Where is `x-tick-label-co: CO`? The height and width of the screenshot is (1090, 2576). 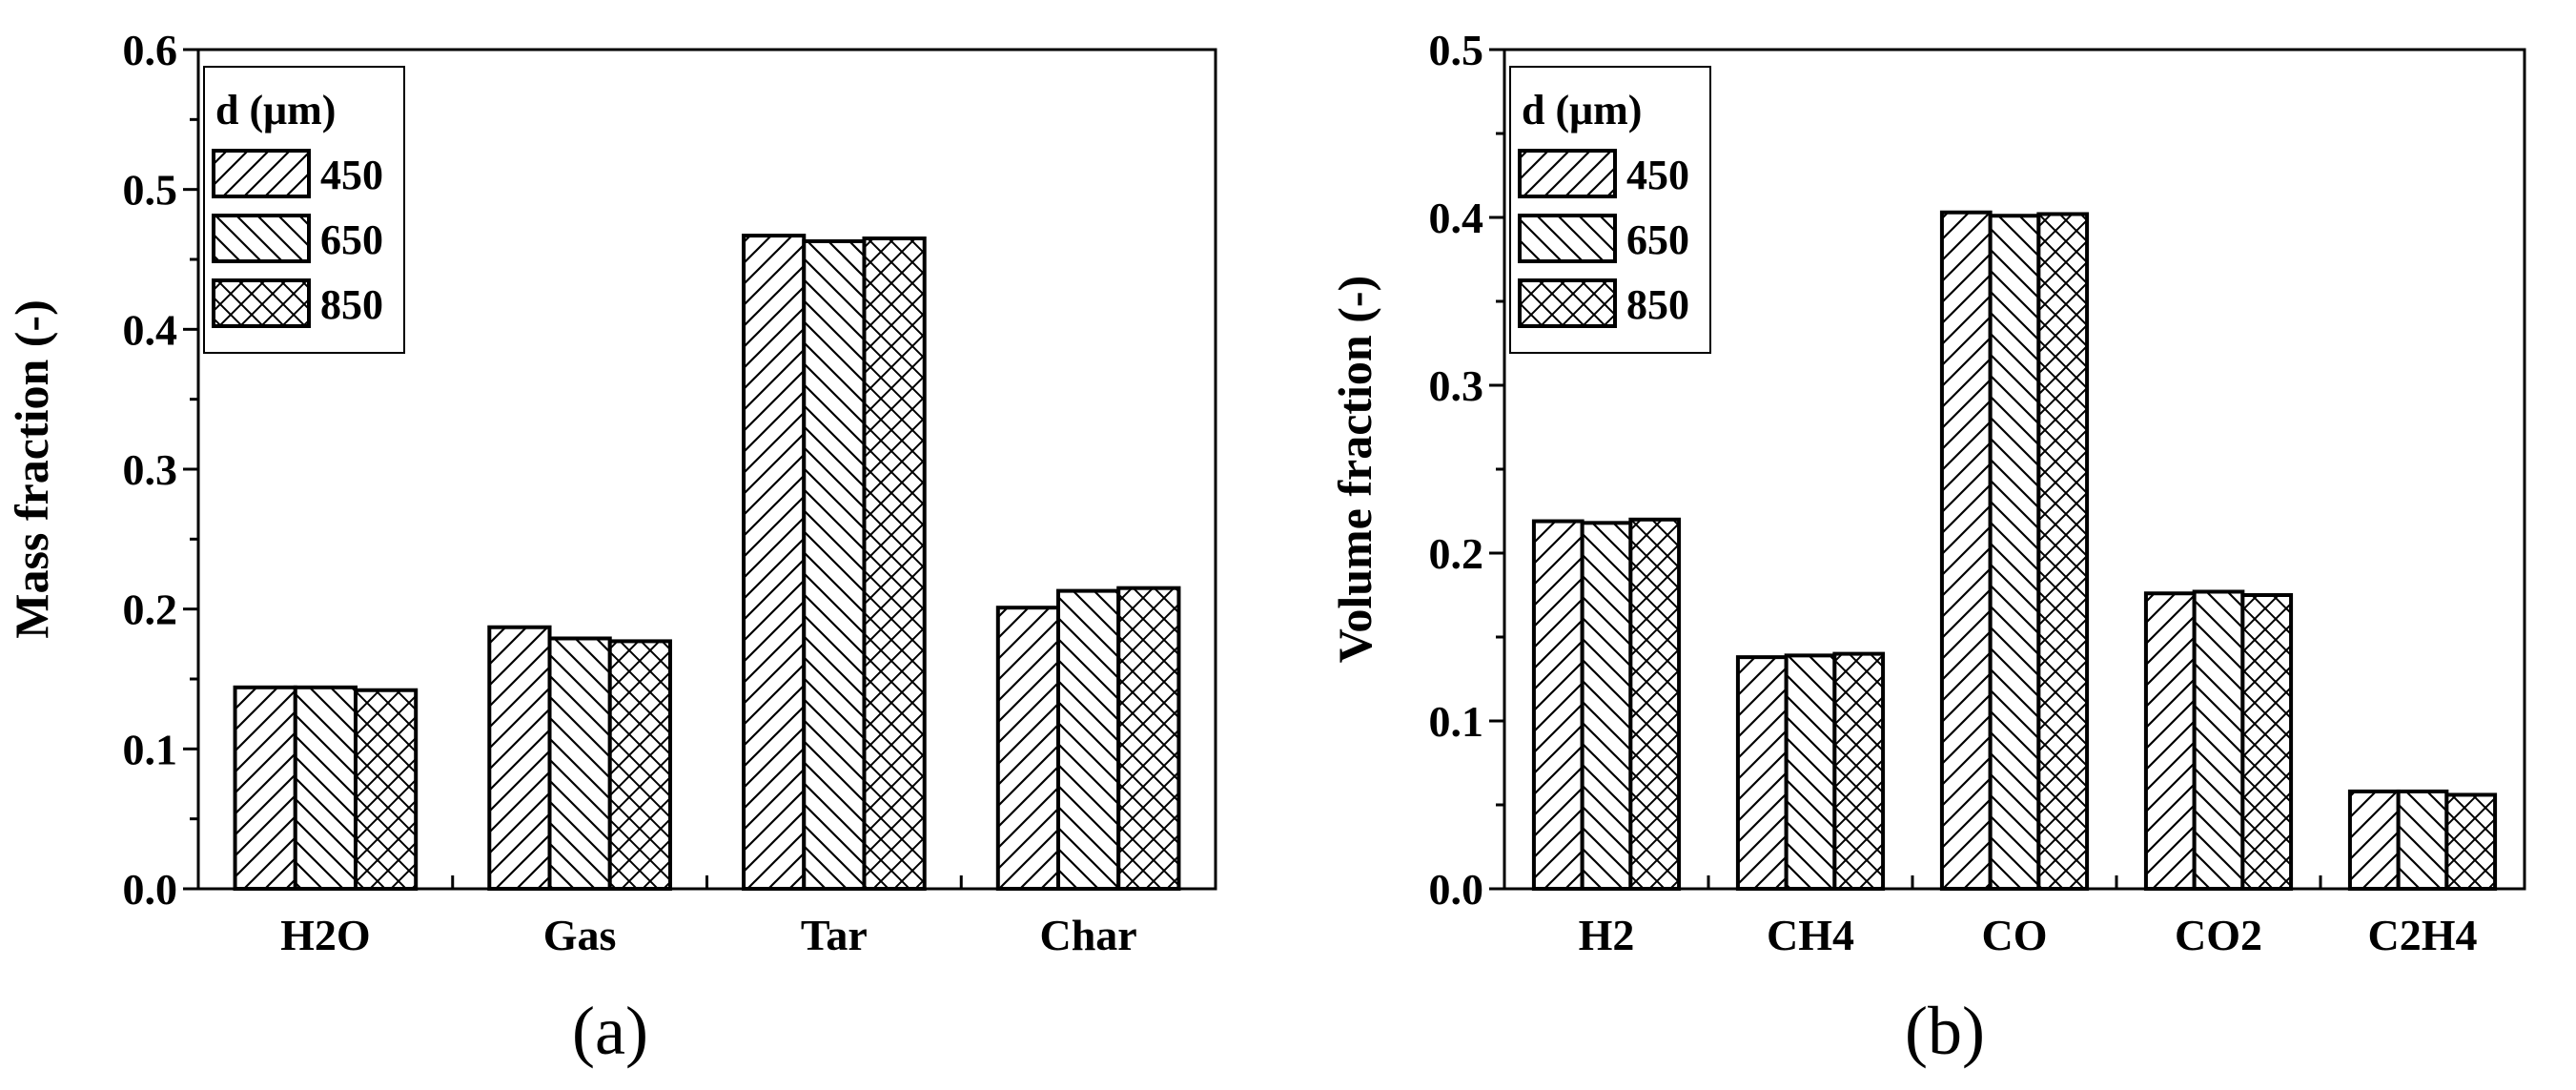
x-tick-label-co: CO is located at coordinates (2015, 935).